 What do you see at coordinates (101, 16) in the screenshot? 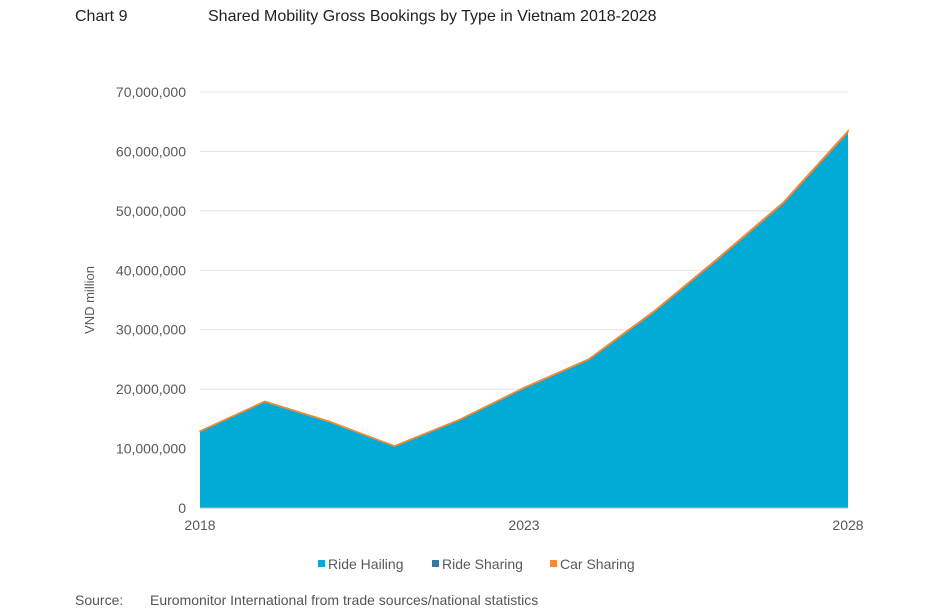
I see `chart-number: Chart 9` at bounding box center [101, 16].